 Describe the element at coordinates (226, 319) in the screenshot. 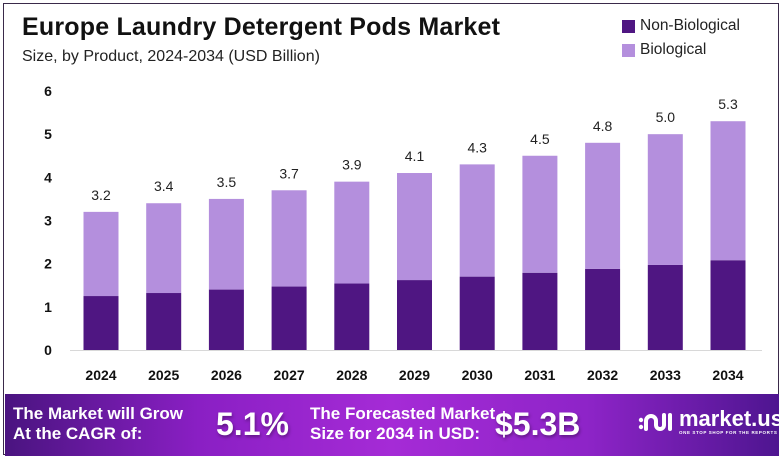

I see `bar-non-biological-2026` at that location.